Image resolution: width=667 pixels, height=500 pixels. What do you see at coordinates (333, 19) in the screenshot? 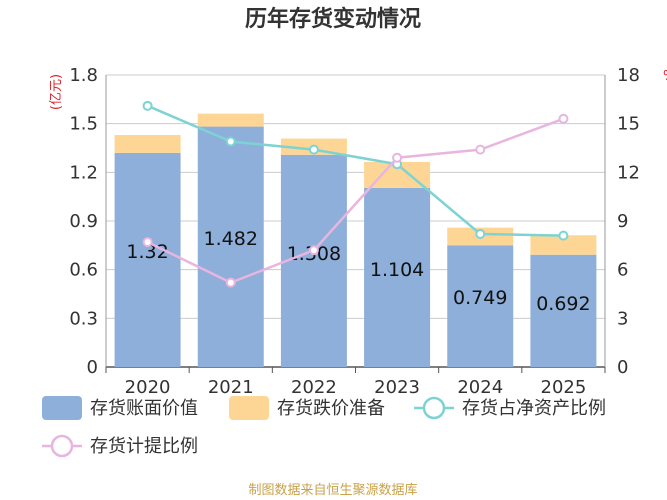
I see `chart-title: 历年存货变动情况` at bounding box center [333, 19].